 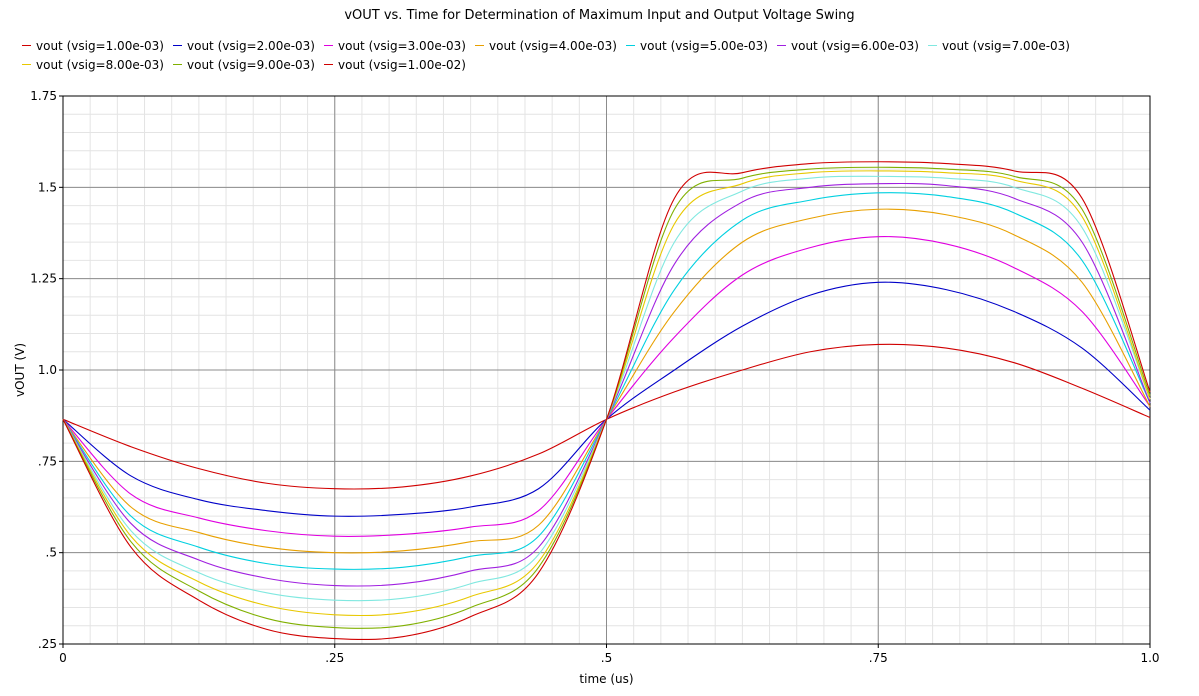 I want to click on legend-label: vout (vsig=8.00e-03), so click(x=100, y=64).